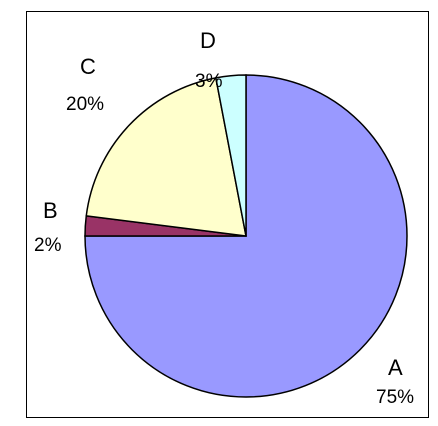 The width and height of the screenshot is (438, 426). What do you see at coordinates (395, 397) in the screenshot?
I see `slice-value-a: 75%` at bounding box center [395, 397].